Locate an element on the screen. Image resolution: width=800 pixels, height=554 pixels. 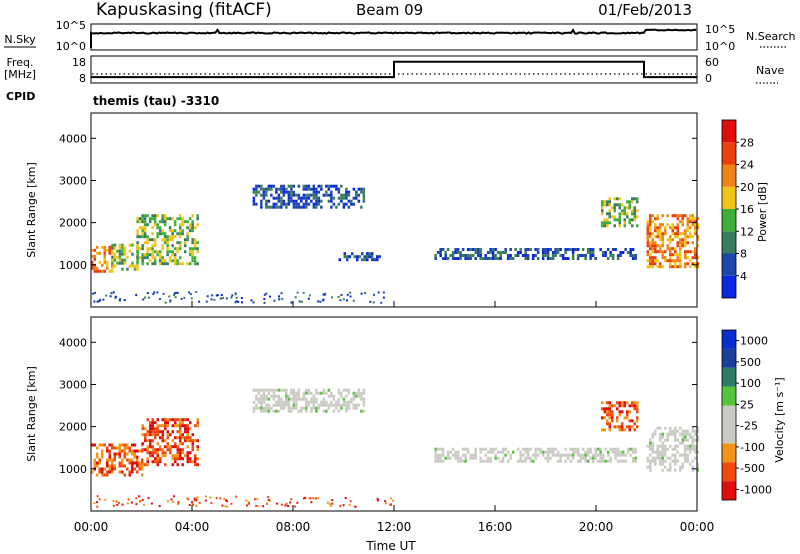
velocity-ytick-label: 1000 is located at coordinates (73, 469).